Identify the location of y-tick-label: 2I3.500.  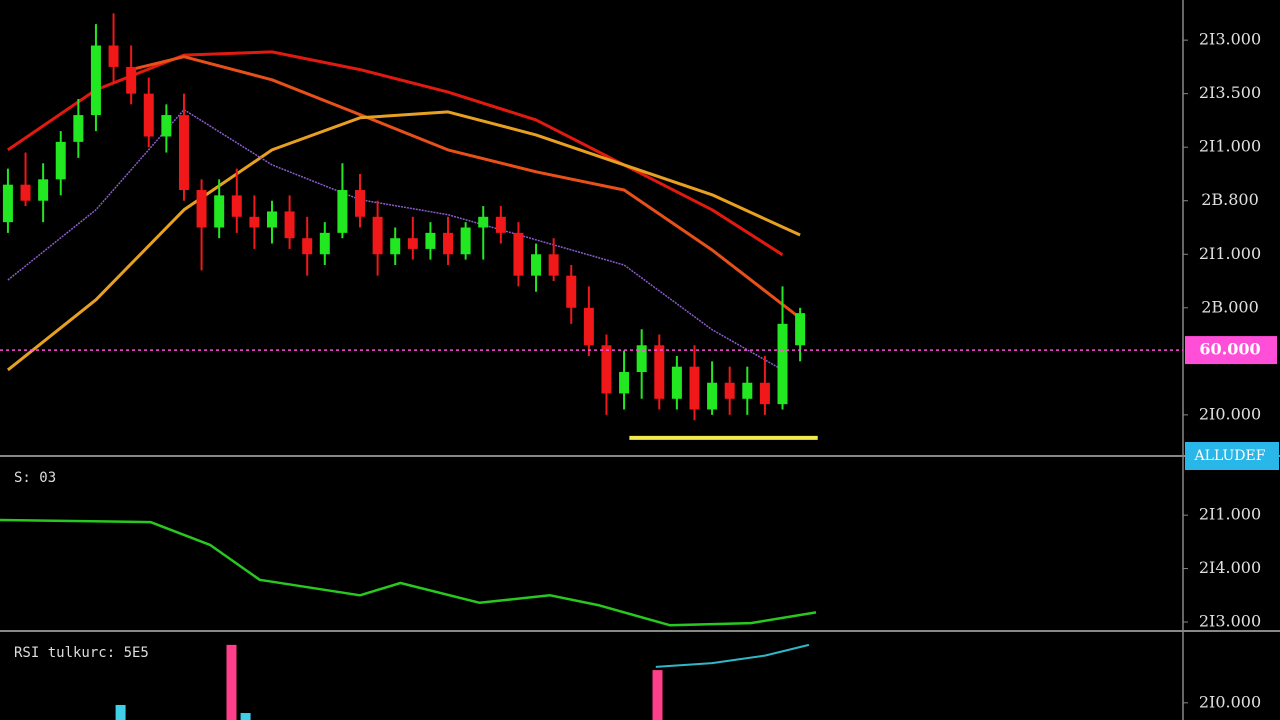
(1230, 92).